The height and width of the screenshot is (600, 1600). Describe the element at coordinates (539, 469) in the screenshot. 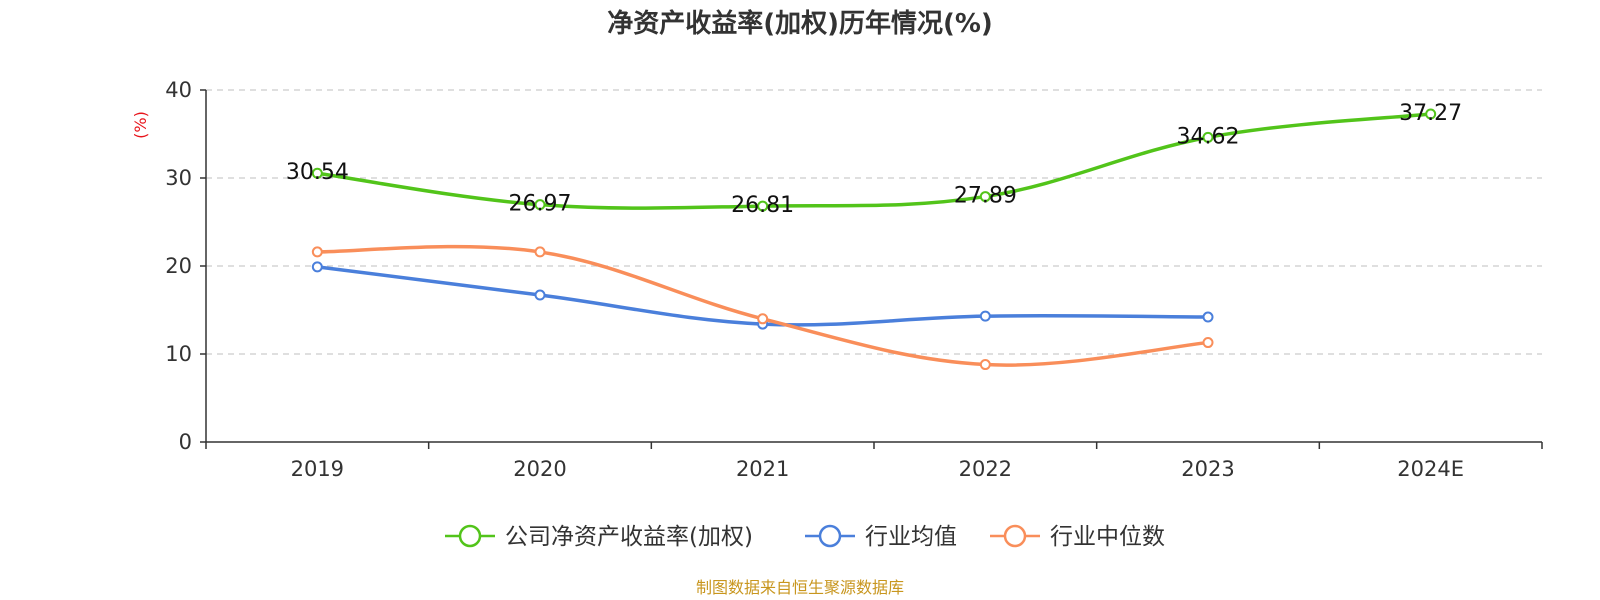

I see `x-tick-label-2020: 2020` at that location.